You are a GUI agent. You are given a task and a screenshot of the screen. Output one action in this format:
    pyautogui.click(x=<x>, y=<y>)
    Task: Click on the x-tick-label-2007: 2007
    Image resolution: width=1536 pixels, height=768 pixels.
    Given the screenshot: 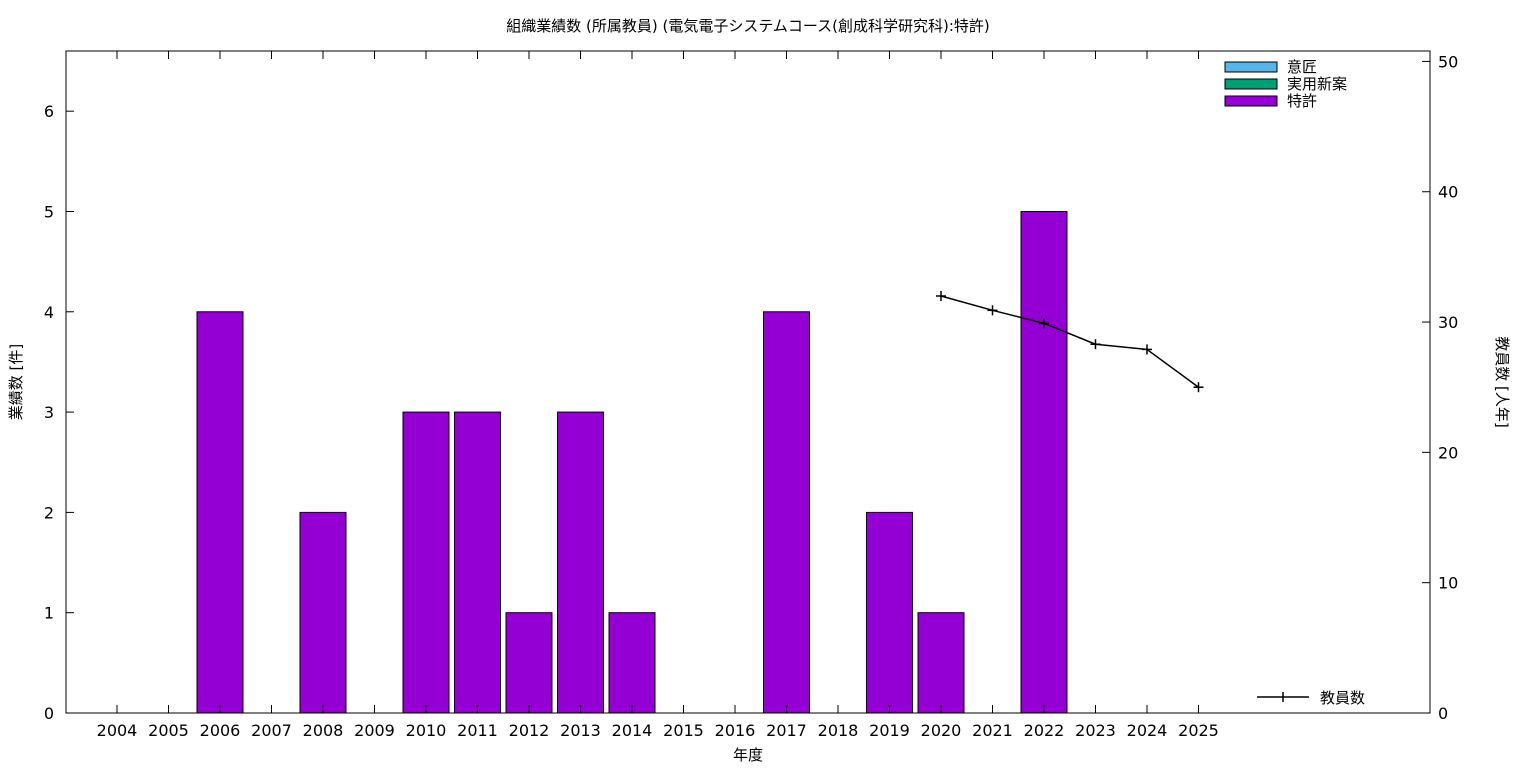 What is the action you would take?
    pyautogui.click(x=271, y=730)
    